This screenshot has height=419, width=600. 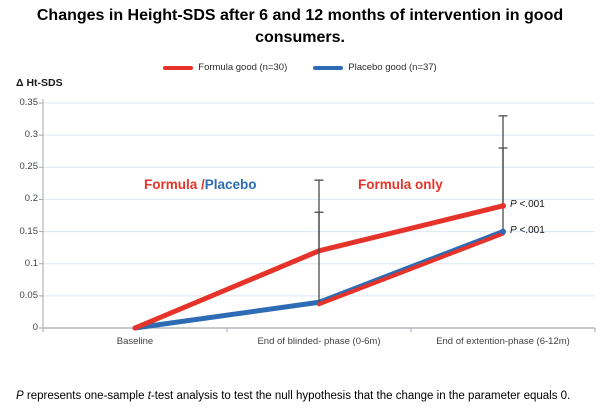 What do you see at coordinates (39, 83) in the screenshot?
I see `y-axis-title: Δ Ht-SDS` at bounding box center [39, 83].